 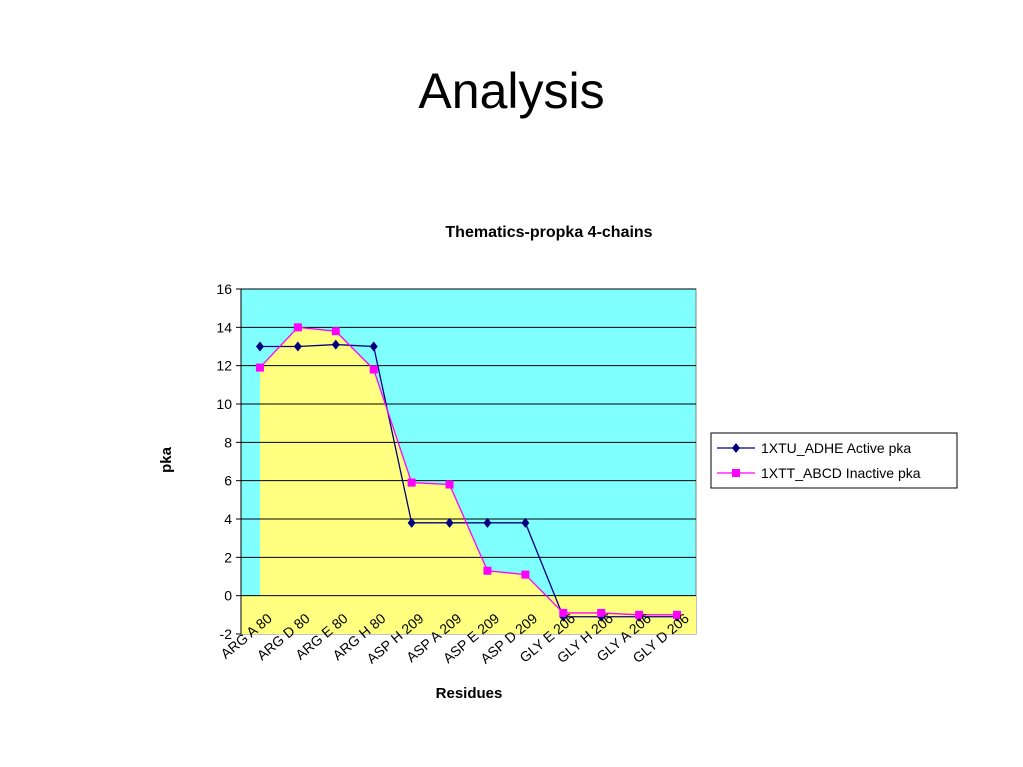 I want to click on y-axis-label: pka, so click(x=166, y=459).